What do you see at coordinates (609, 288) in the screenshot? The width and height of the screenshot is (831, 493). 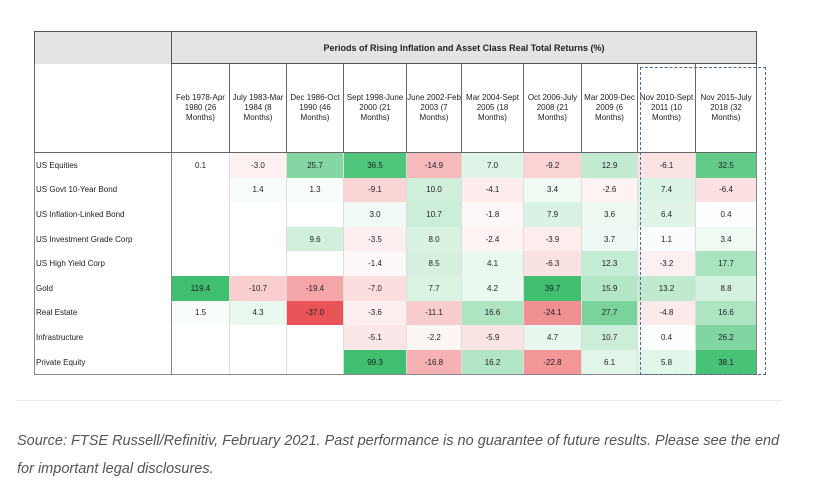 I see `value-cell: 15.9` at bounding box center [609, 288].